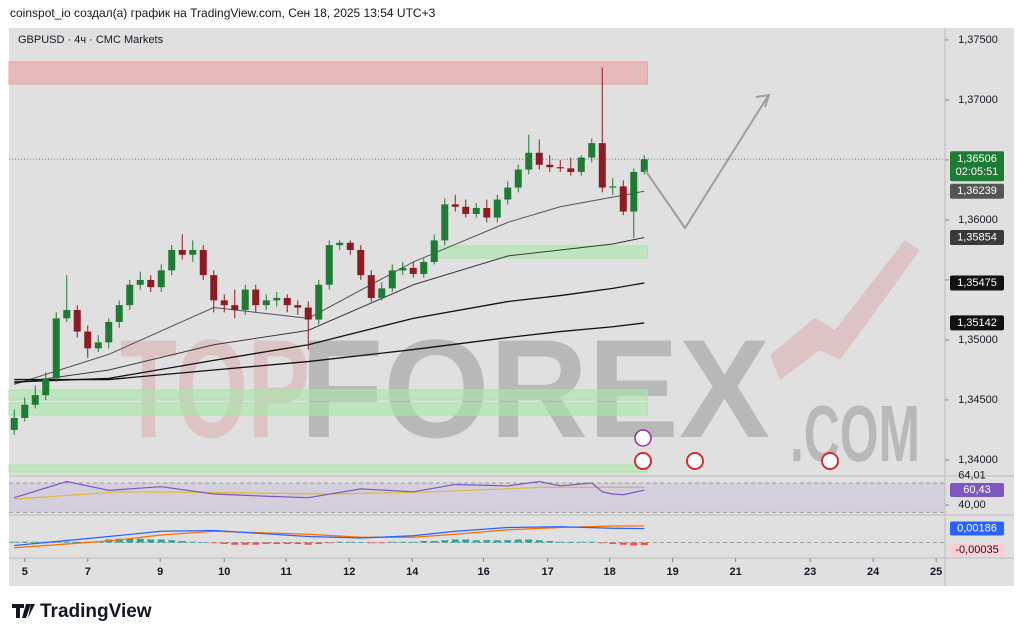  Describe the element at coordinates (215, 388) in the screenshot. I see `watermark-text: TOP` at that location.